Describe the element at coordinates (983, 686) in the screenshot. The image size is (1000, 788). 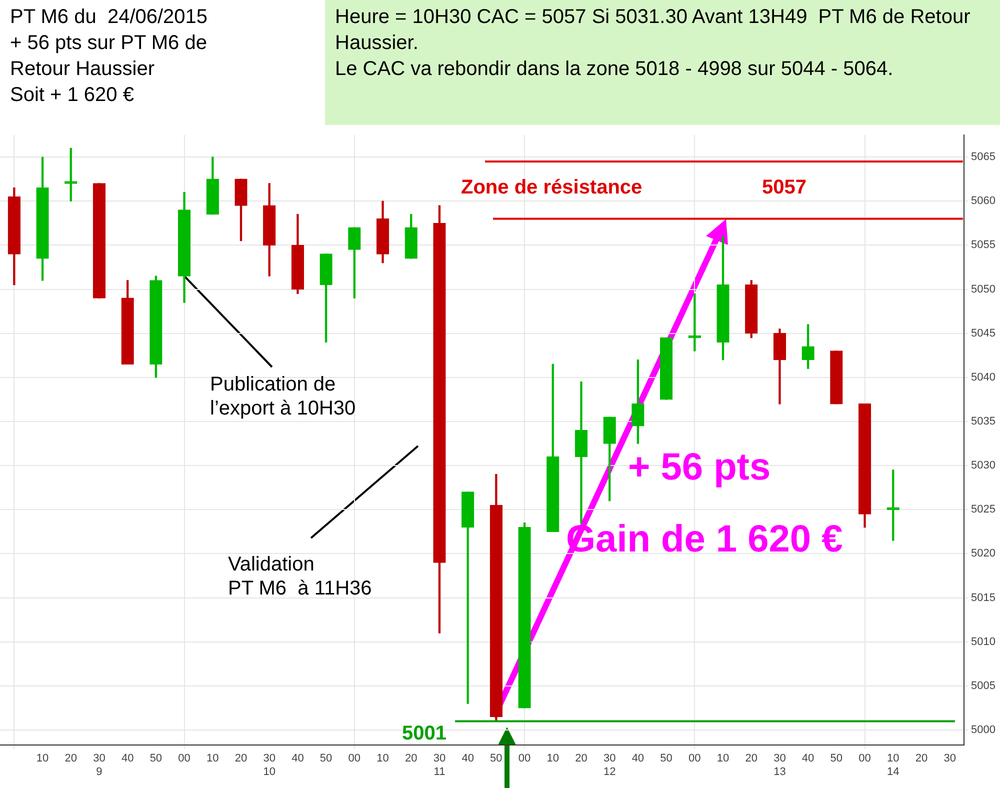
I see `y-tick-label: 5005` at that location.